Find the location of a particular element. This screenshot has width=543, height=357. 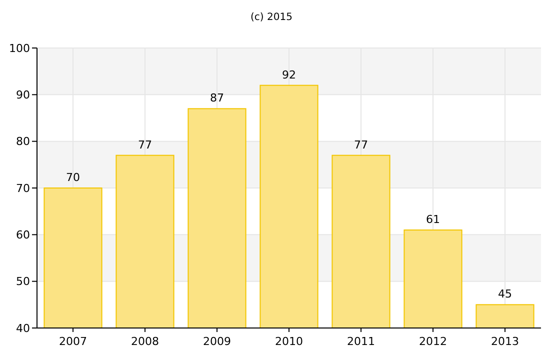

chart-title: (c) 2015 is located at coordinates (271, 17).